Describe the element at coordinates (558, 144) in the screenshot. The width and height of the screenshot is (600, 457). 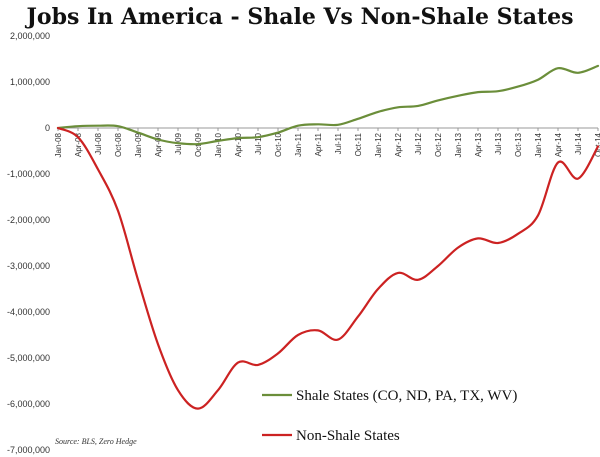
I see `x-tick-label: Apr-14` at that location.